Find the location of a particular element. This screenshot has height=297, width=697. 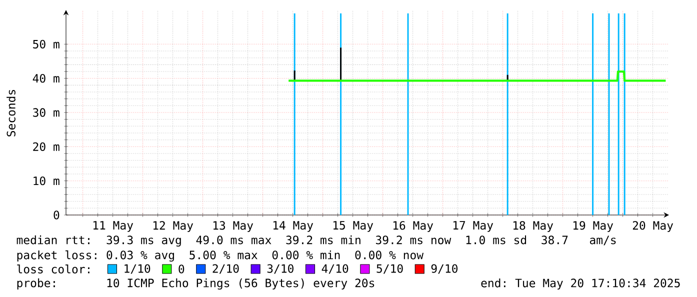

x-tick-label: 14 May is located at coordinates (293, 226).